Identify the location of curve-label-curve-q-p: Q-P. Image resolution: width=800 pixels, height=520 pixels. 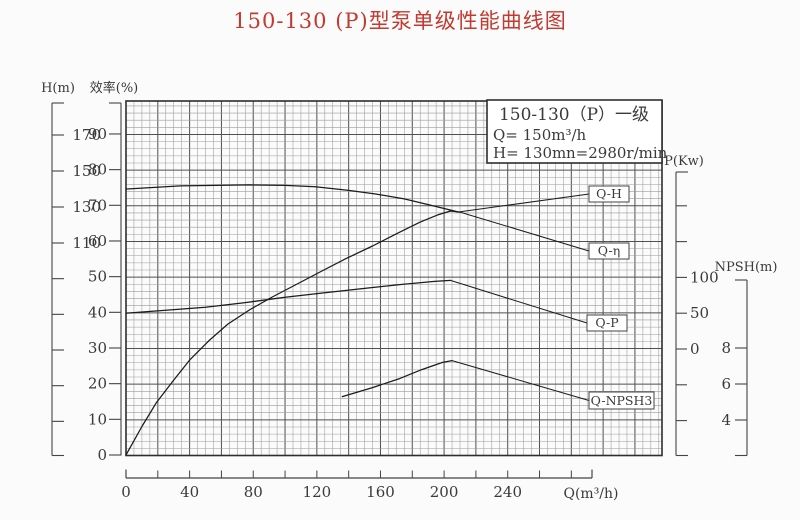
(607, 323).